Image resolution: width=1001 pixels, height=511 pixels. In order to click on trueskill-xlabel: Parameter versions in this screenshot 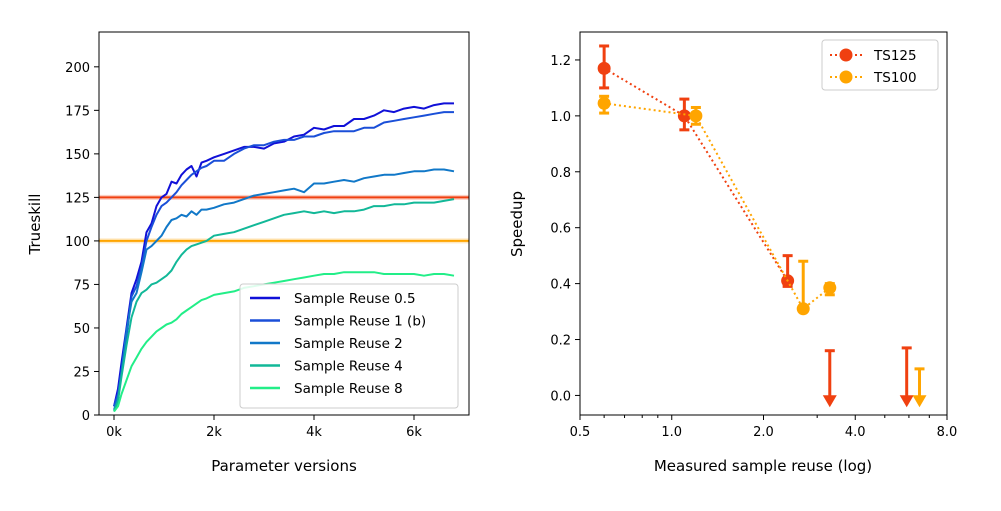, I will do `click(284, 466)`.